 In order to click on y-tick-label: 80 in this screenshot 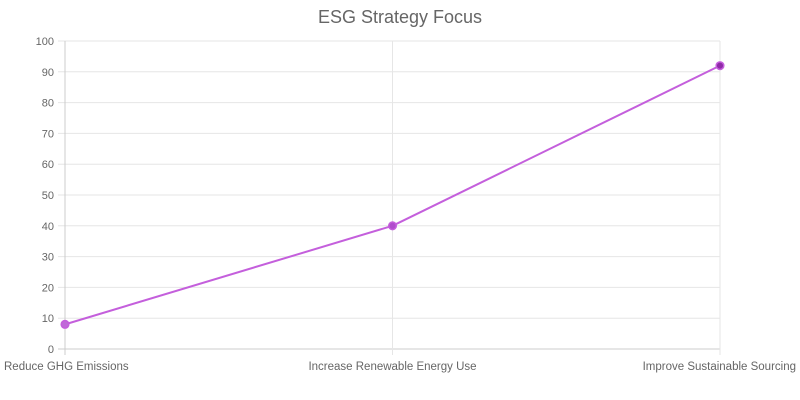, I will do `click(48, 104)`.